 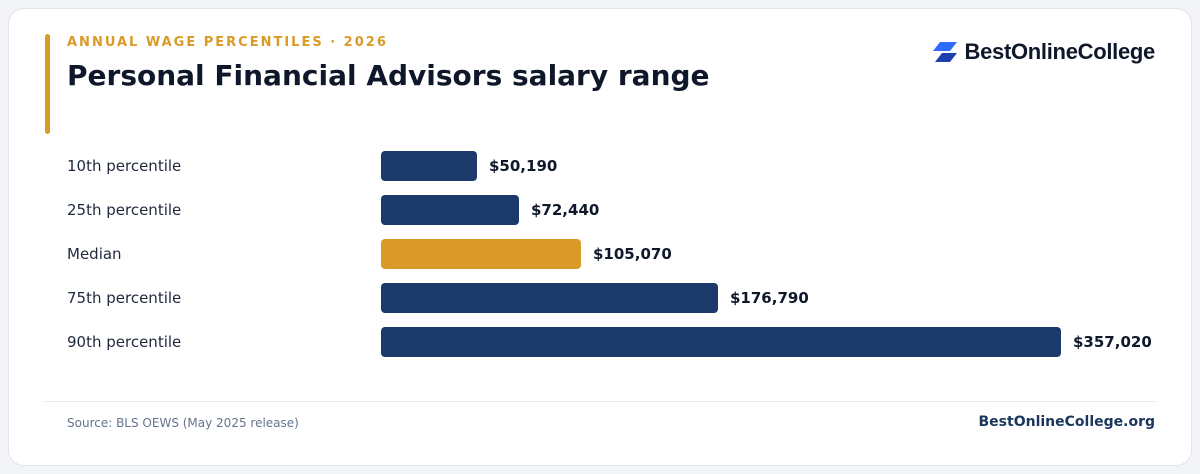 I want to click on category-label-90th-percentile: 90th percentile, so click(x=124, y=342).